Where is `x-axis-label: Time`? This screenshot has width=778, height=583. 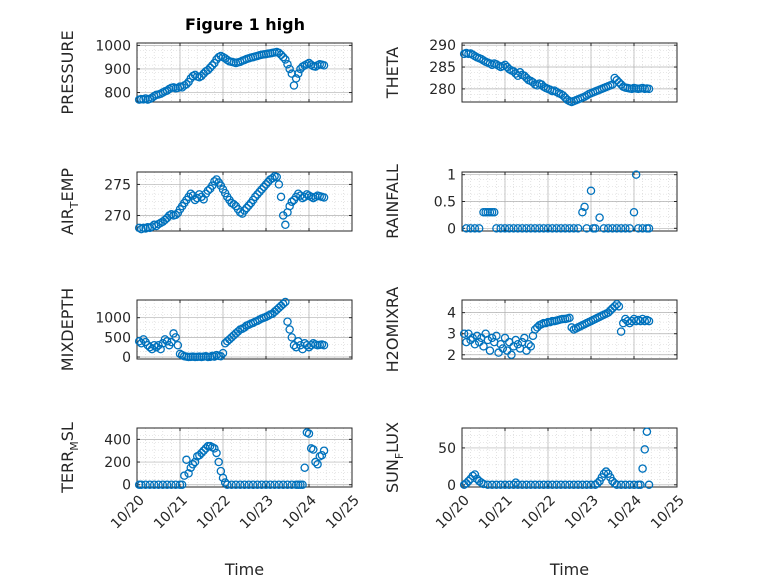
x-axis-label: Time is located at coordinates (569, 569).